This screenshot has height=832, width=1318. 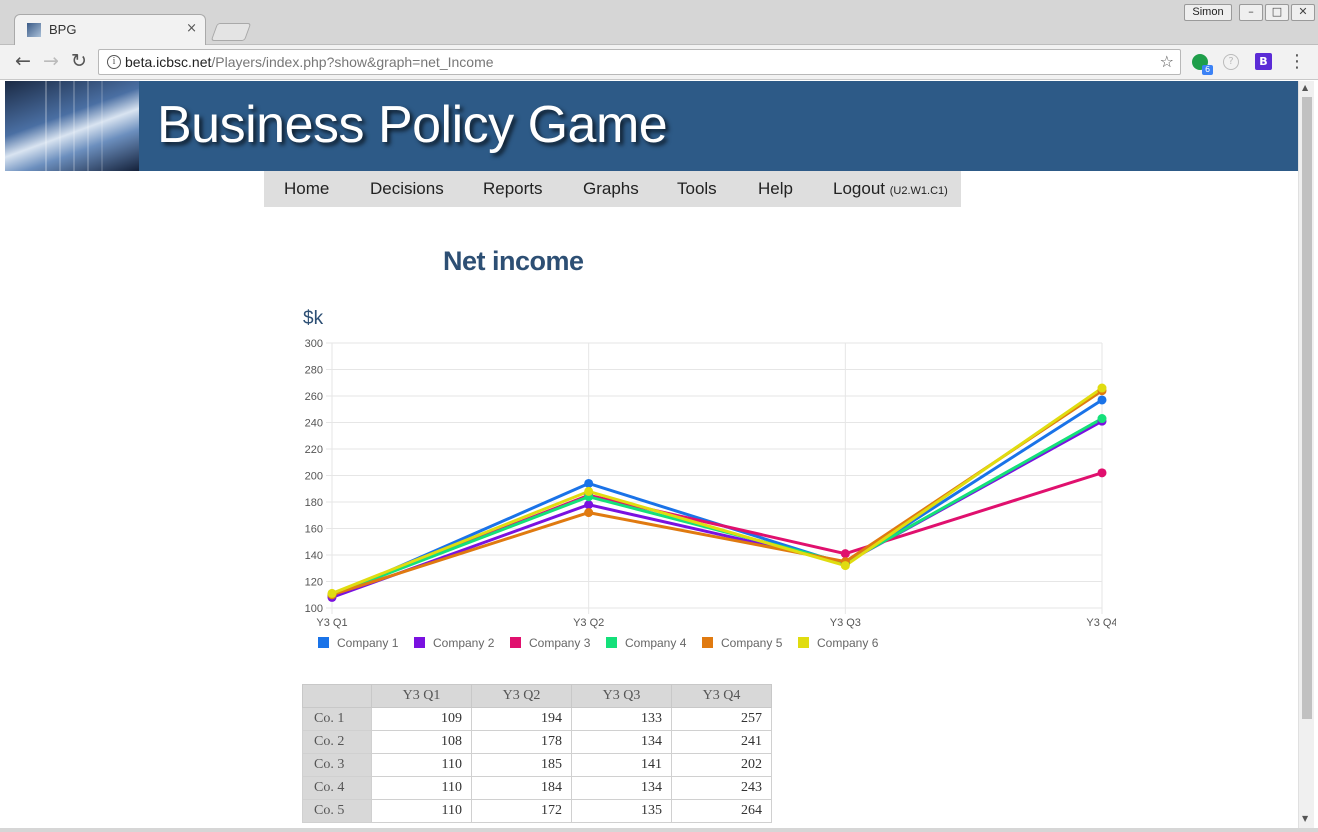 I want to click on table-header-row: Y3 Q1 Y3 Q2 Y3 Q3 Y3 Q4, so click(x=537, y=696).